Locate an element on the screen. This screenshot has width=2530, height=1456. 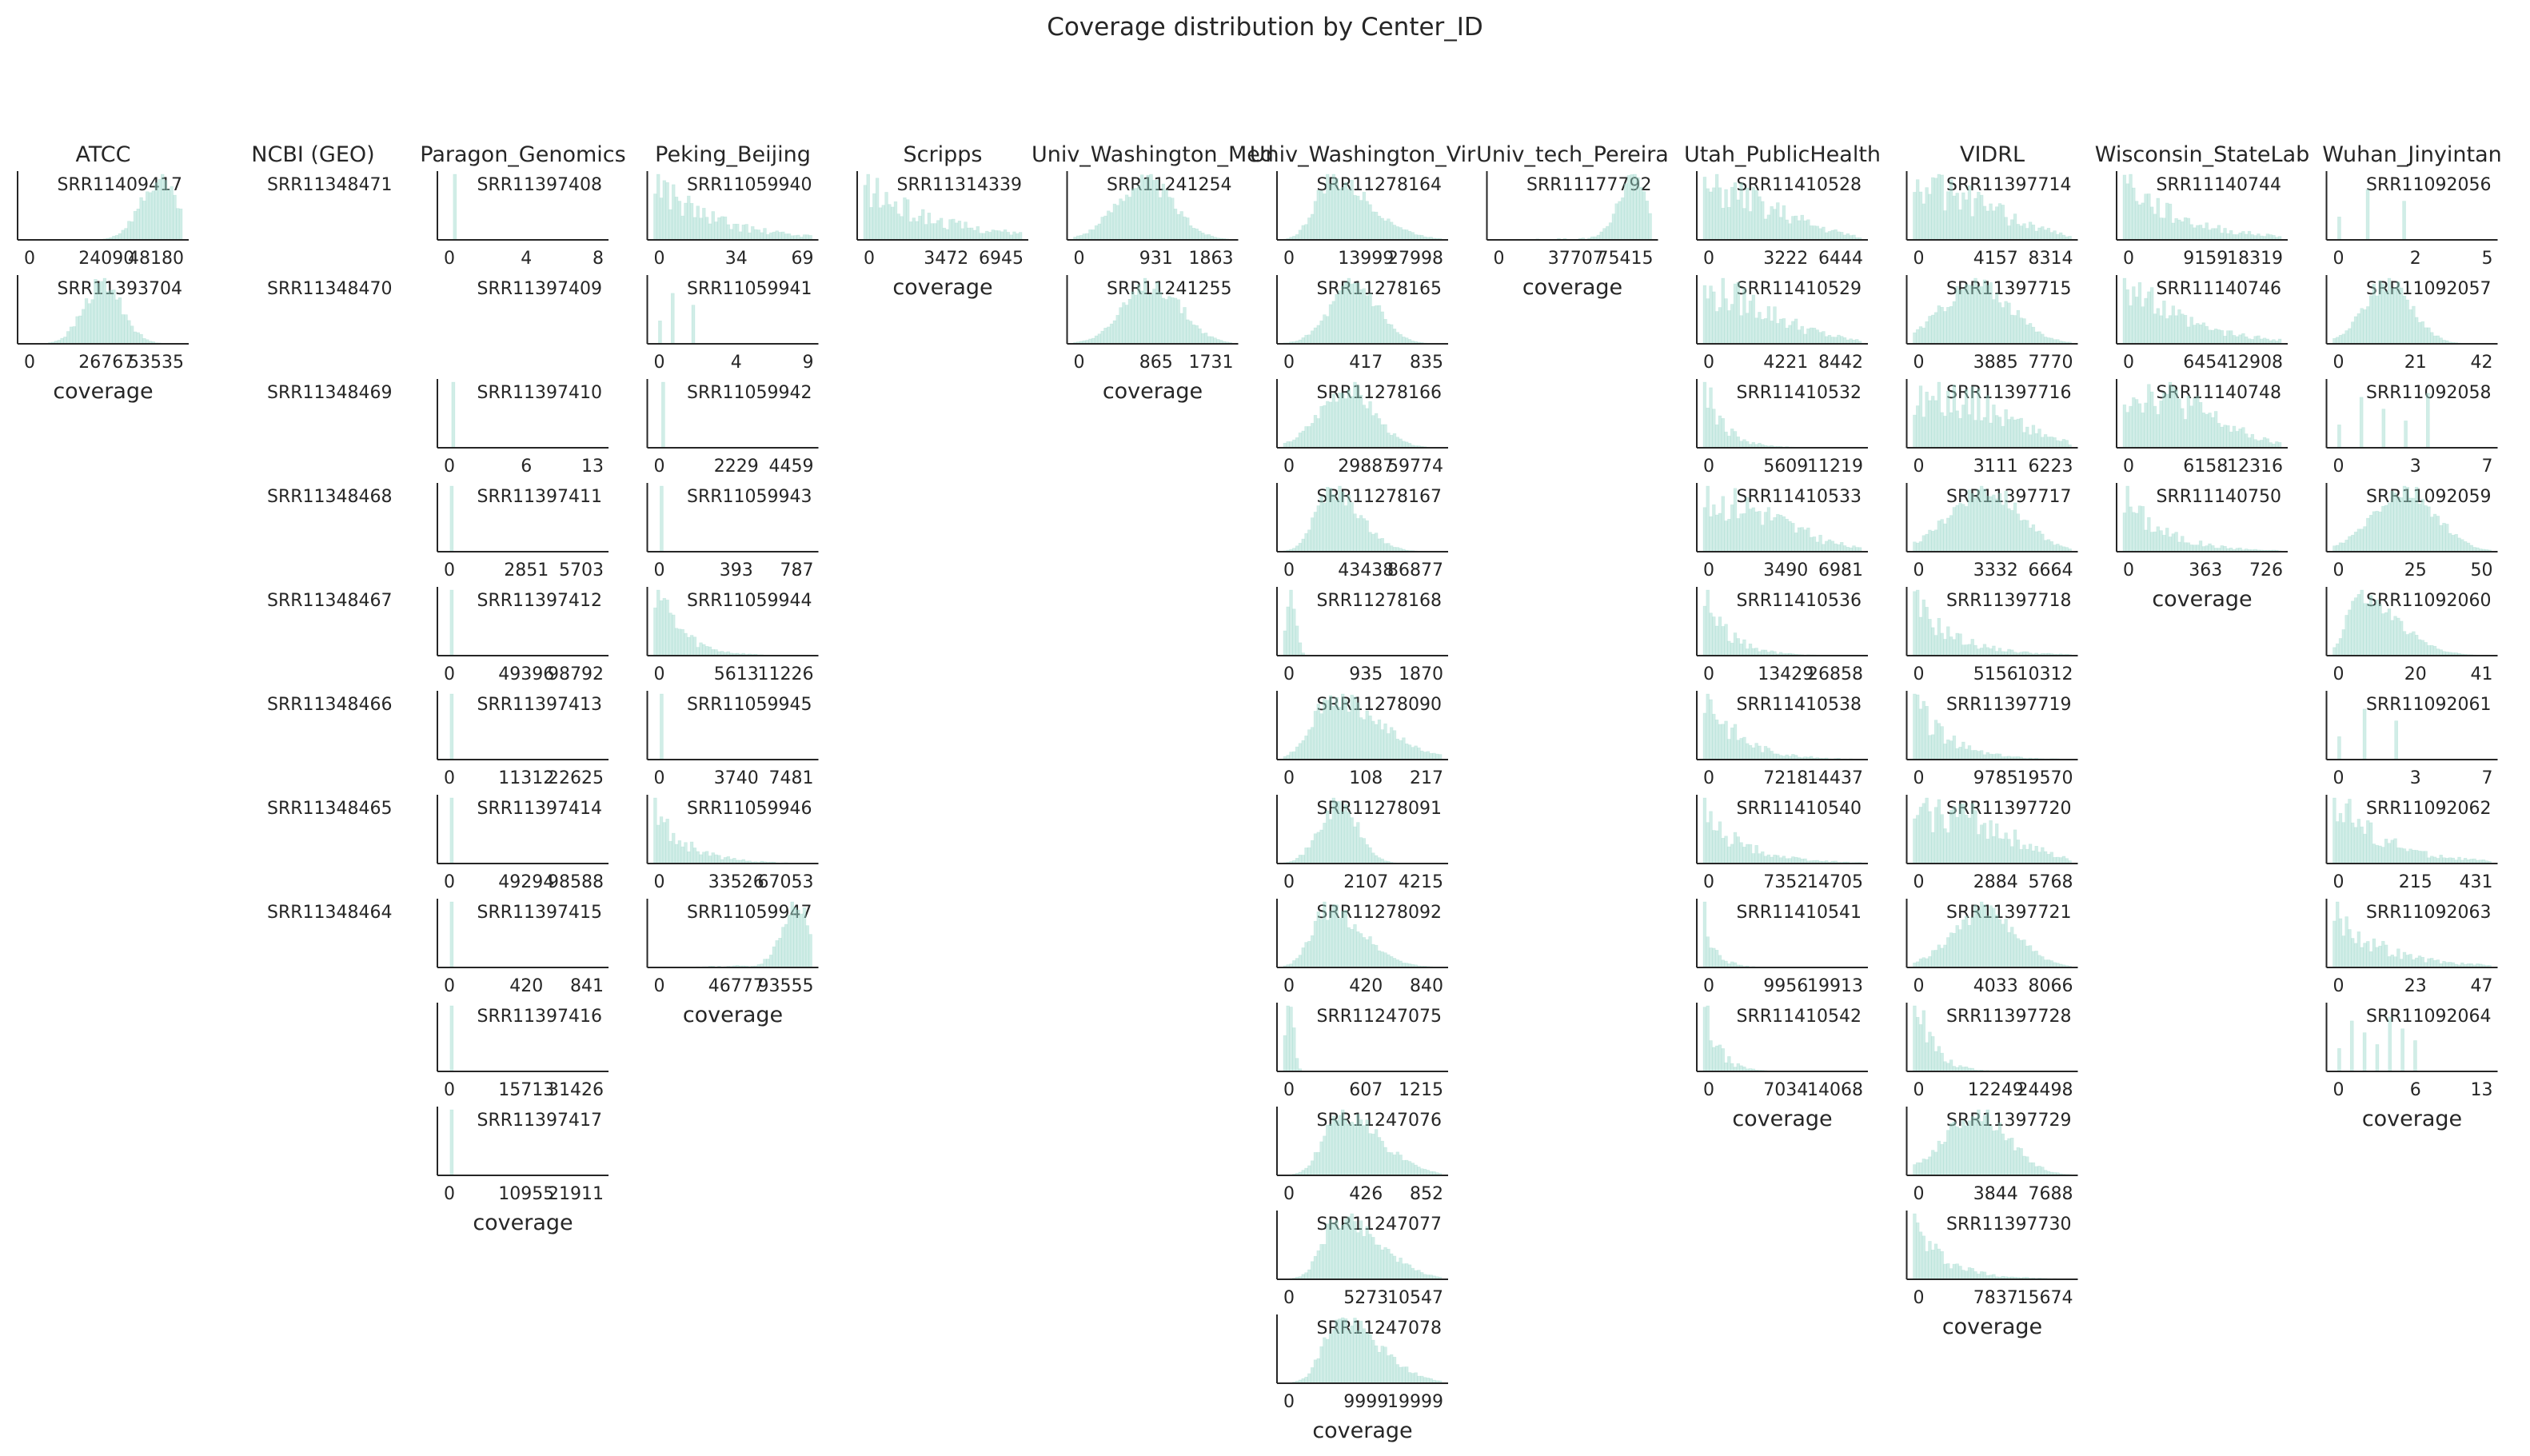
tick-label: 23 is located at coordinates (2415, 986).